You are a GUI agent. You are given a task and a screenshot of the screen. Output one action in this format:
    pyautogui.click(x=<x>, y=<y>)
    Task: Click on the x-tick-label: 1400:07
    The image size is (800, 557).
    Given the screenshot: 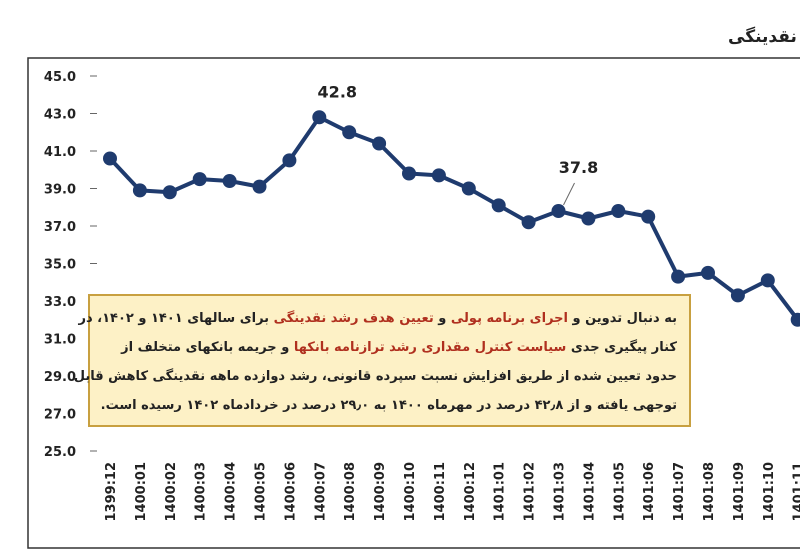 What is the action you would take?
    pyautogui.click(x=320, y=491)
    